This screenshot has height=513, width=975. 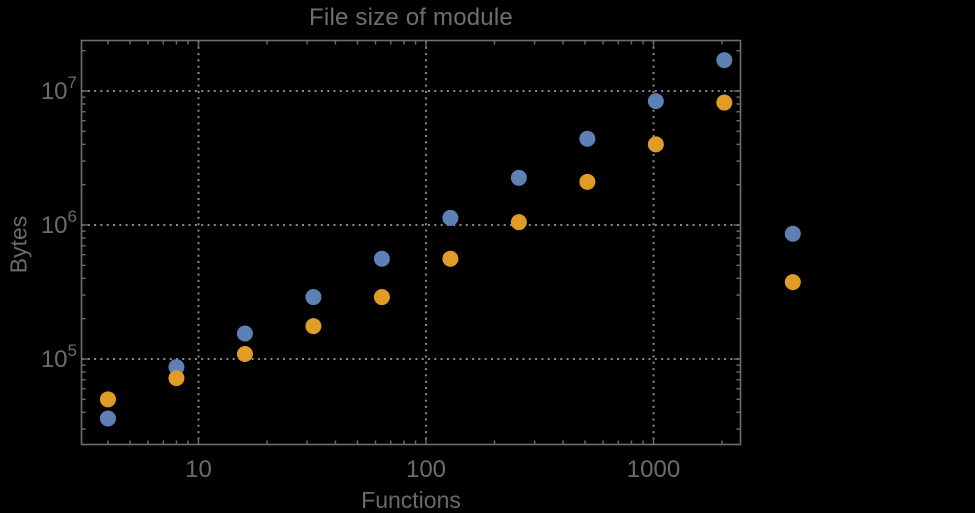 What do you see at coordinates (244, 353) in the screenshot?
I see `data-point-series-orange-x16` at bounding box center [244, 353].